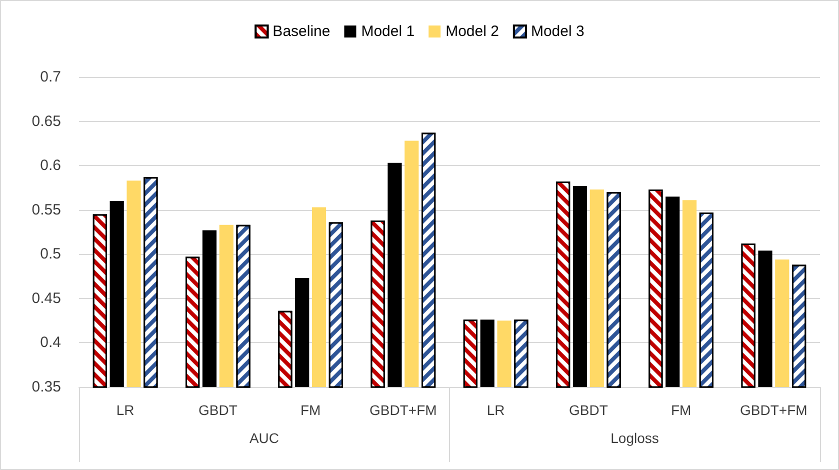  What do you see at coordinates (50, 254) in the screenshot?
I see `y-tick-label: 0.5` at bounding box center [50, 254].